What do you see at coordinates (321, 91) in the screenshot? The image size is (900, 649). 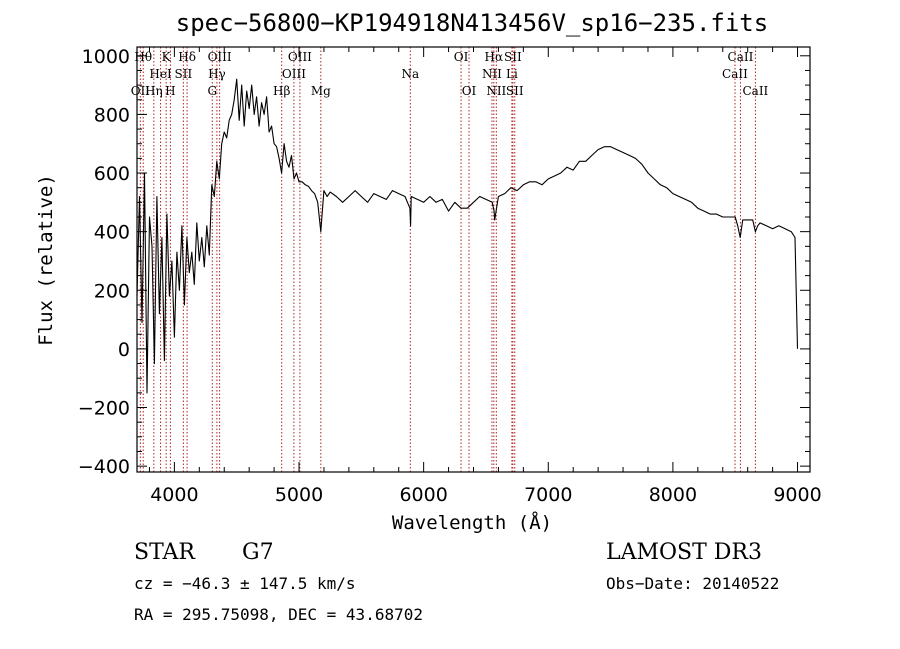 I see `spectral-line-label: Mg` at bounding box center [321, 91].